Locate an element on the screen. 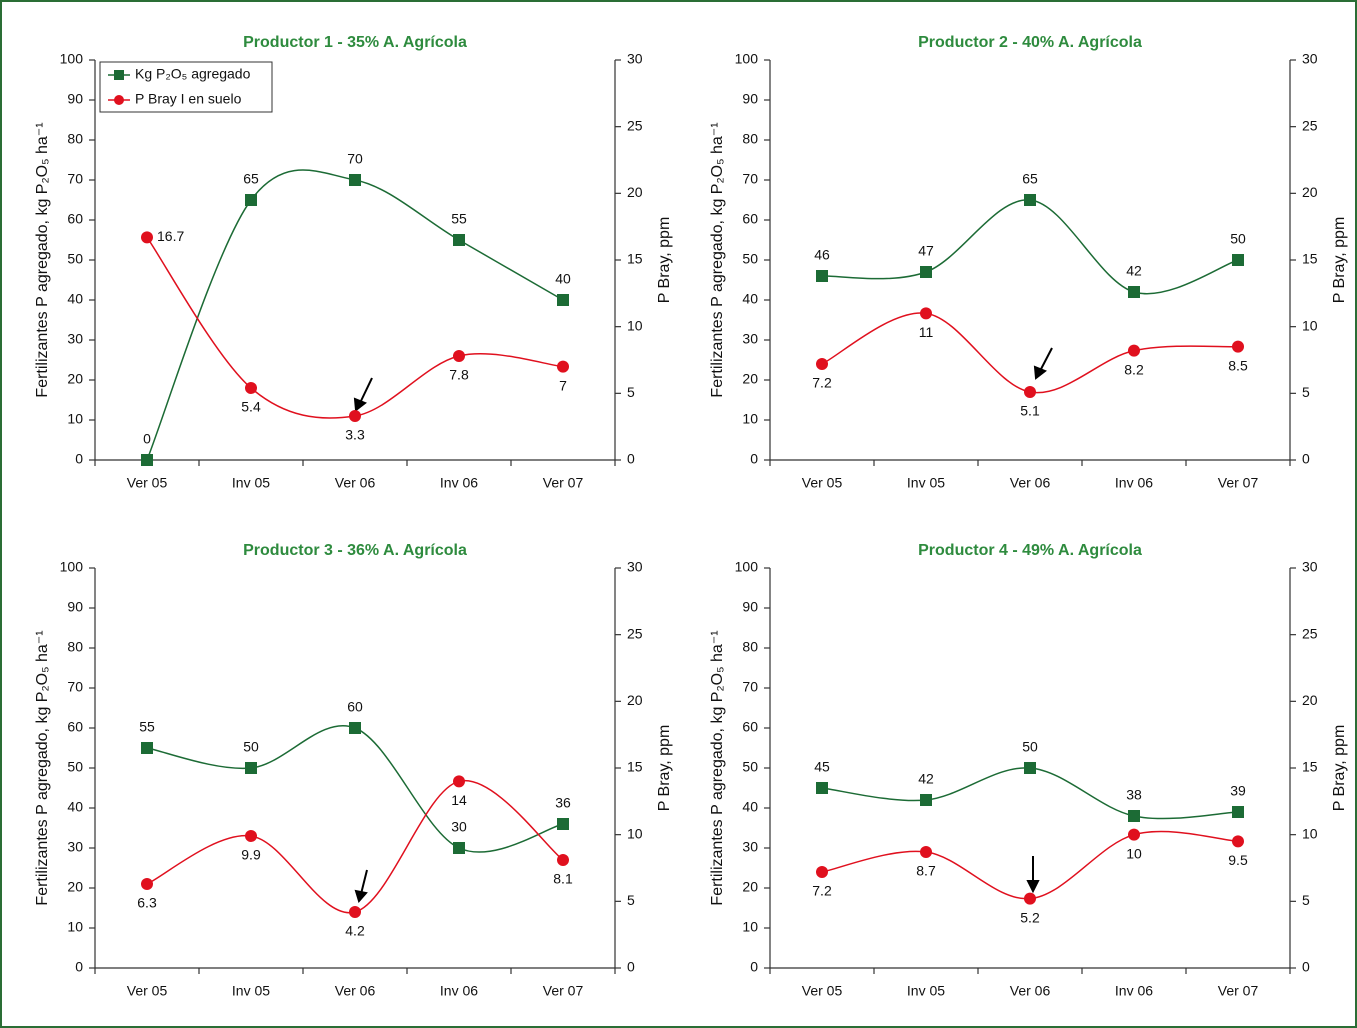 Image resolution: width=1357 pixels, height=1028 pixels. data-label: 38 is located at coordinates (1134, 795).